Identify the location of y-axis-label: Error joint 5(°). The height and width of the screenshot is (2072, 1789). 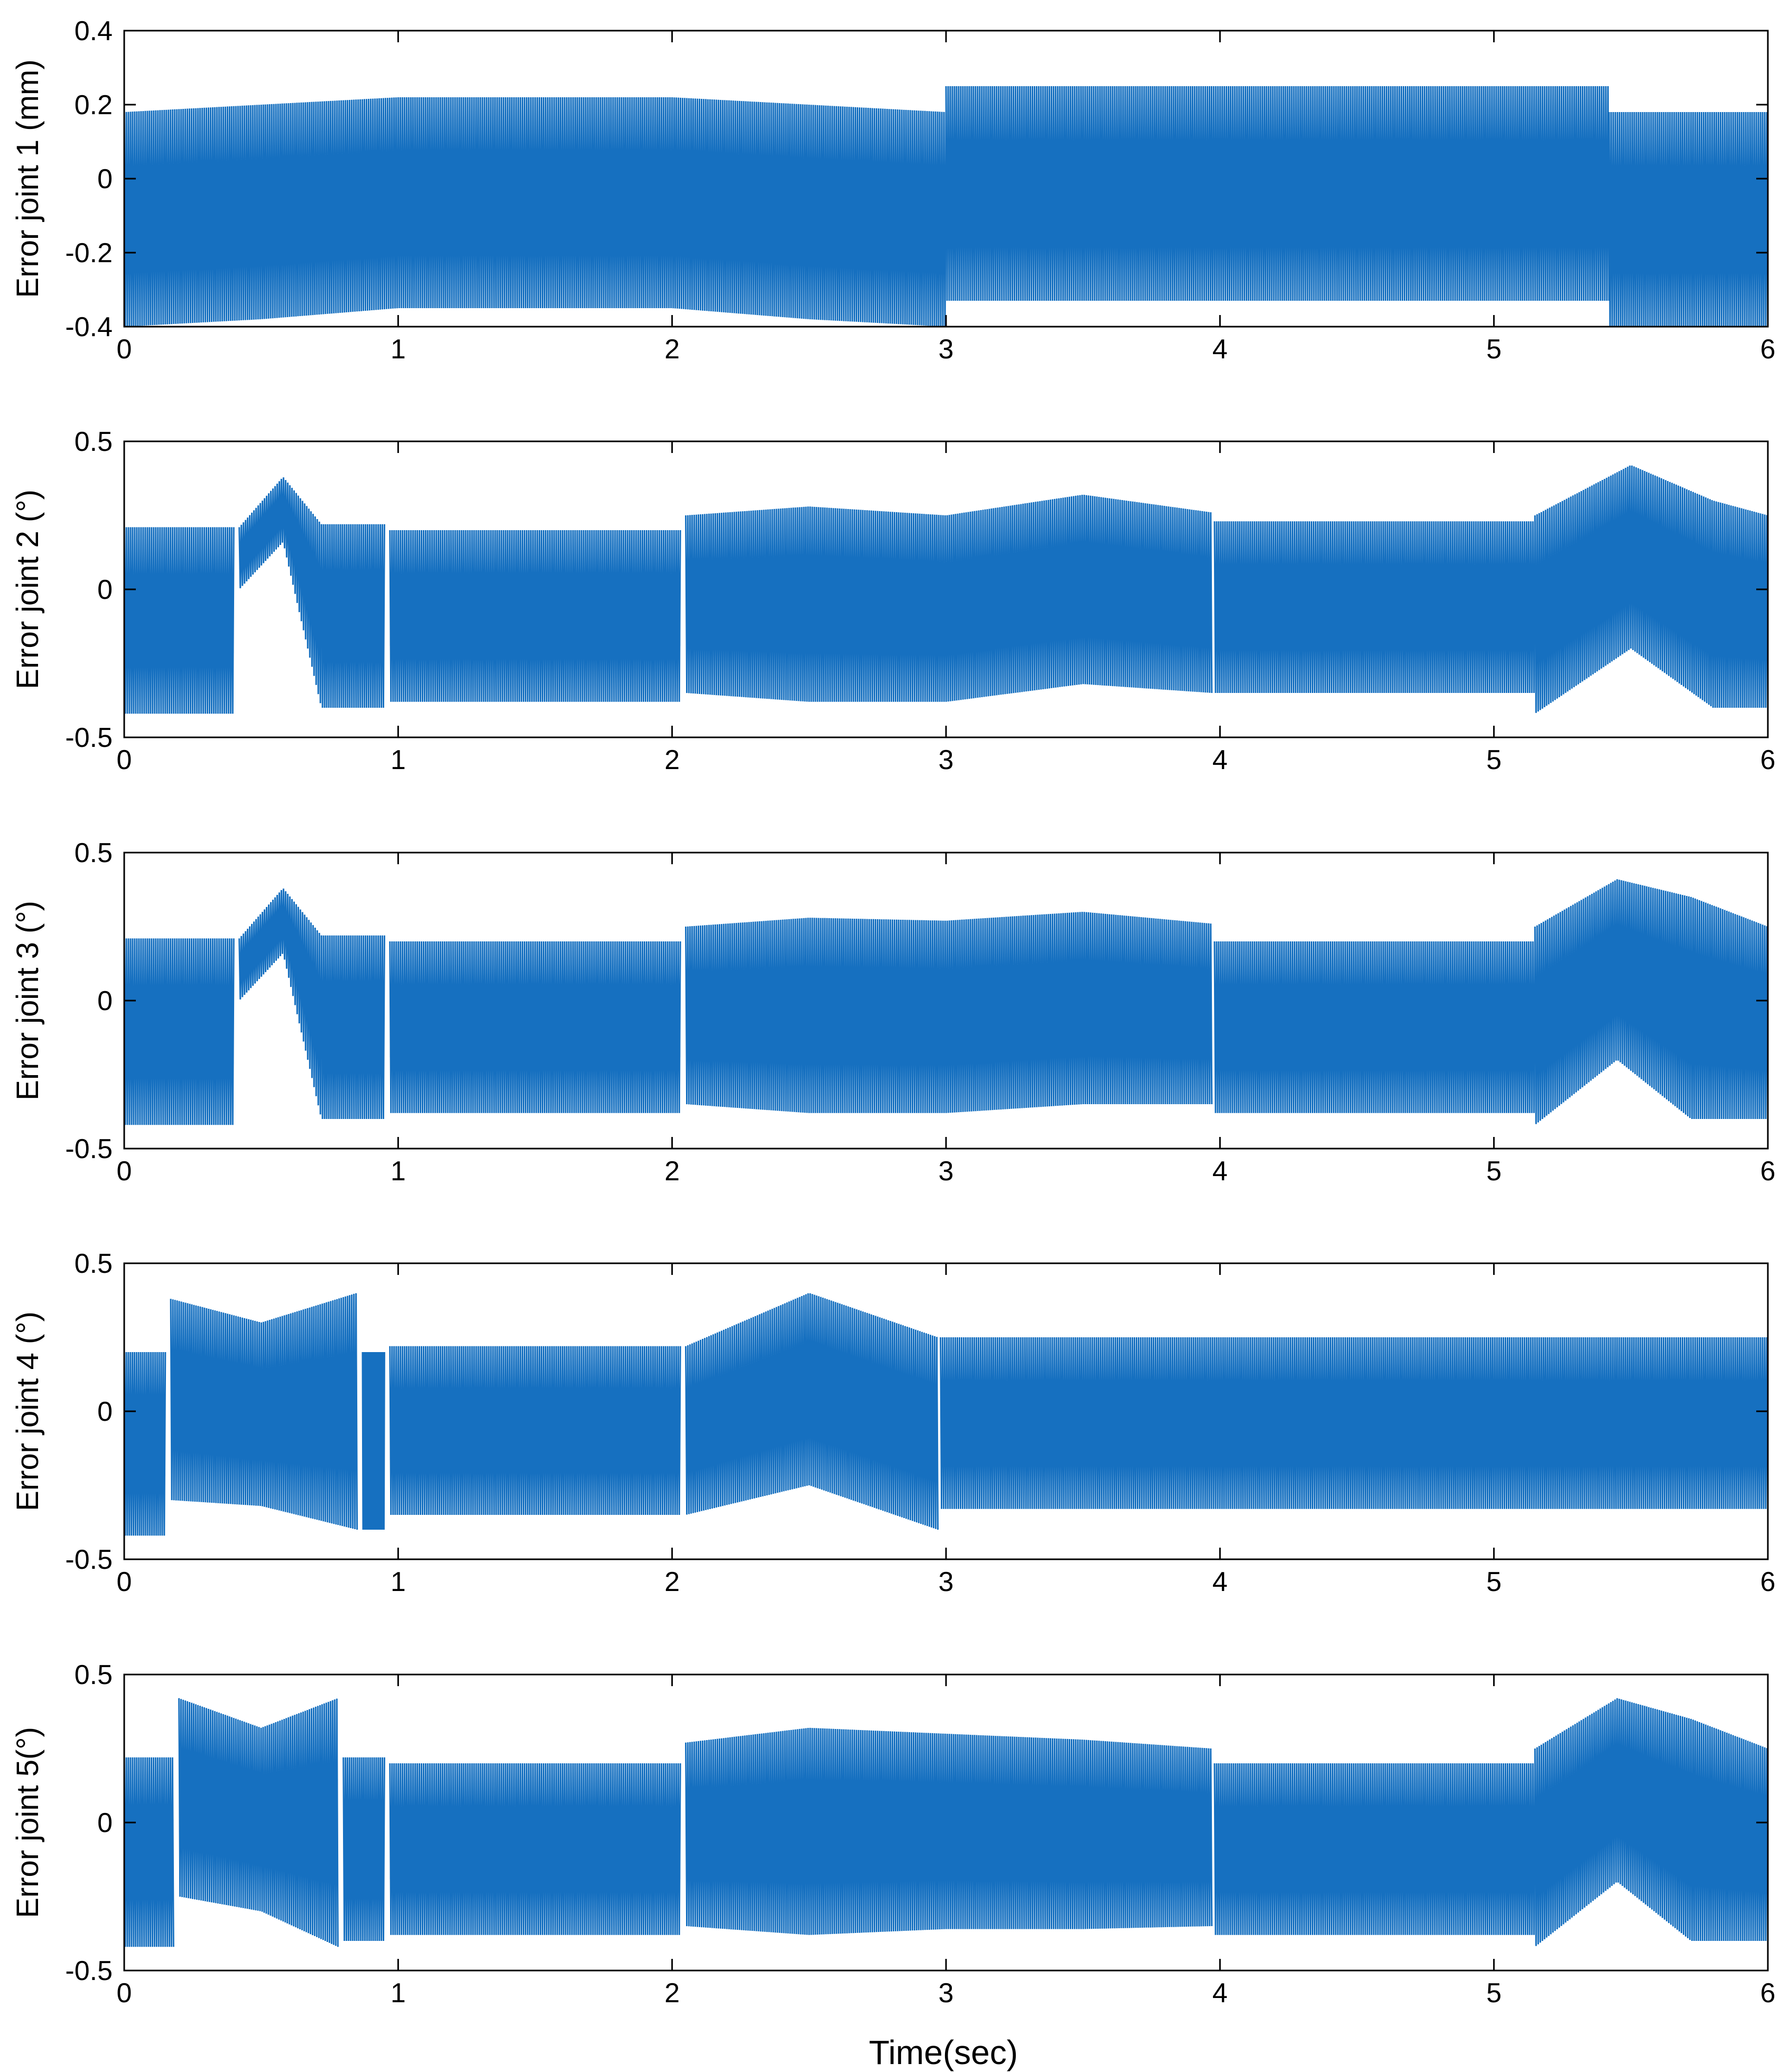
(28, 1822).